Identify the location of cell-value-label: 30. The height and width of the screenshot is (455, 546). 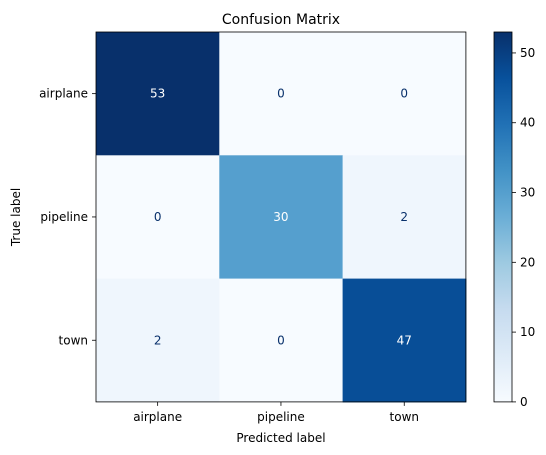
(280, 217).